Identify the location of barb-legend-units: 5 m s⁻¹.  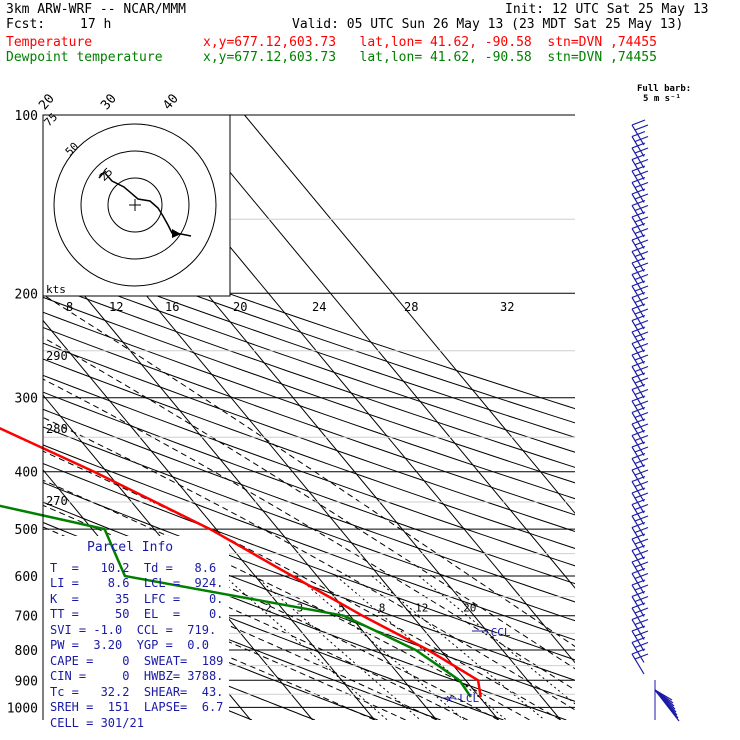
(662, 99).